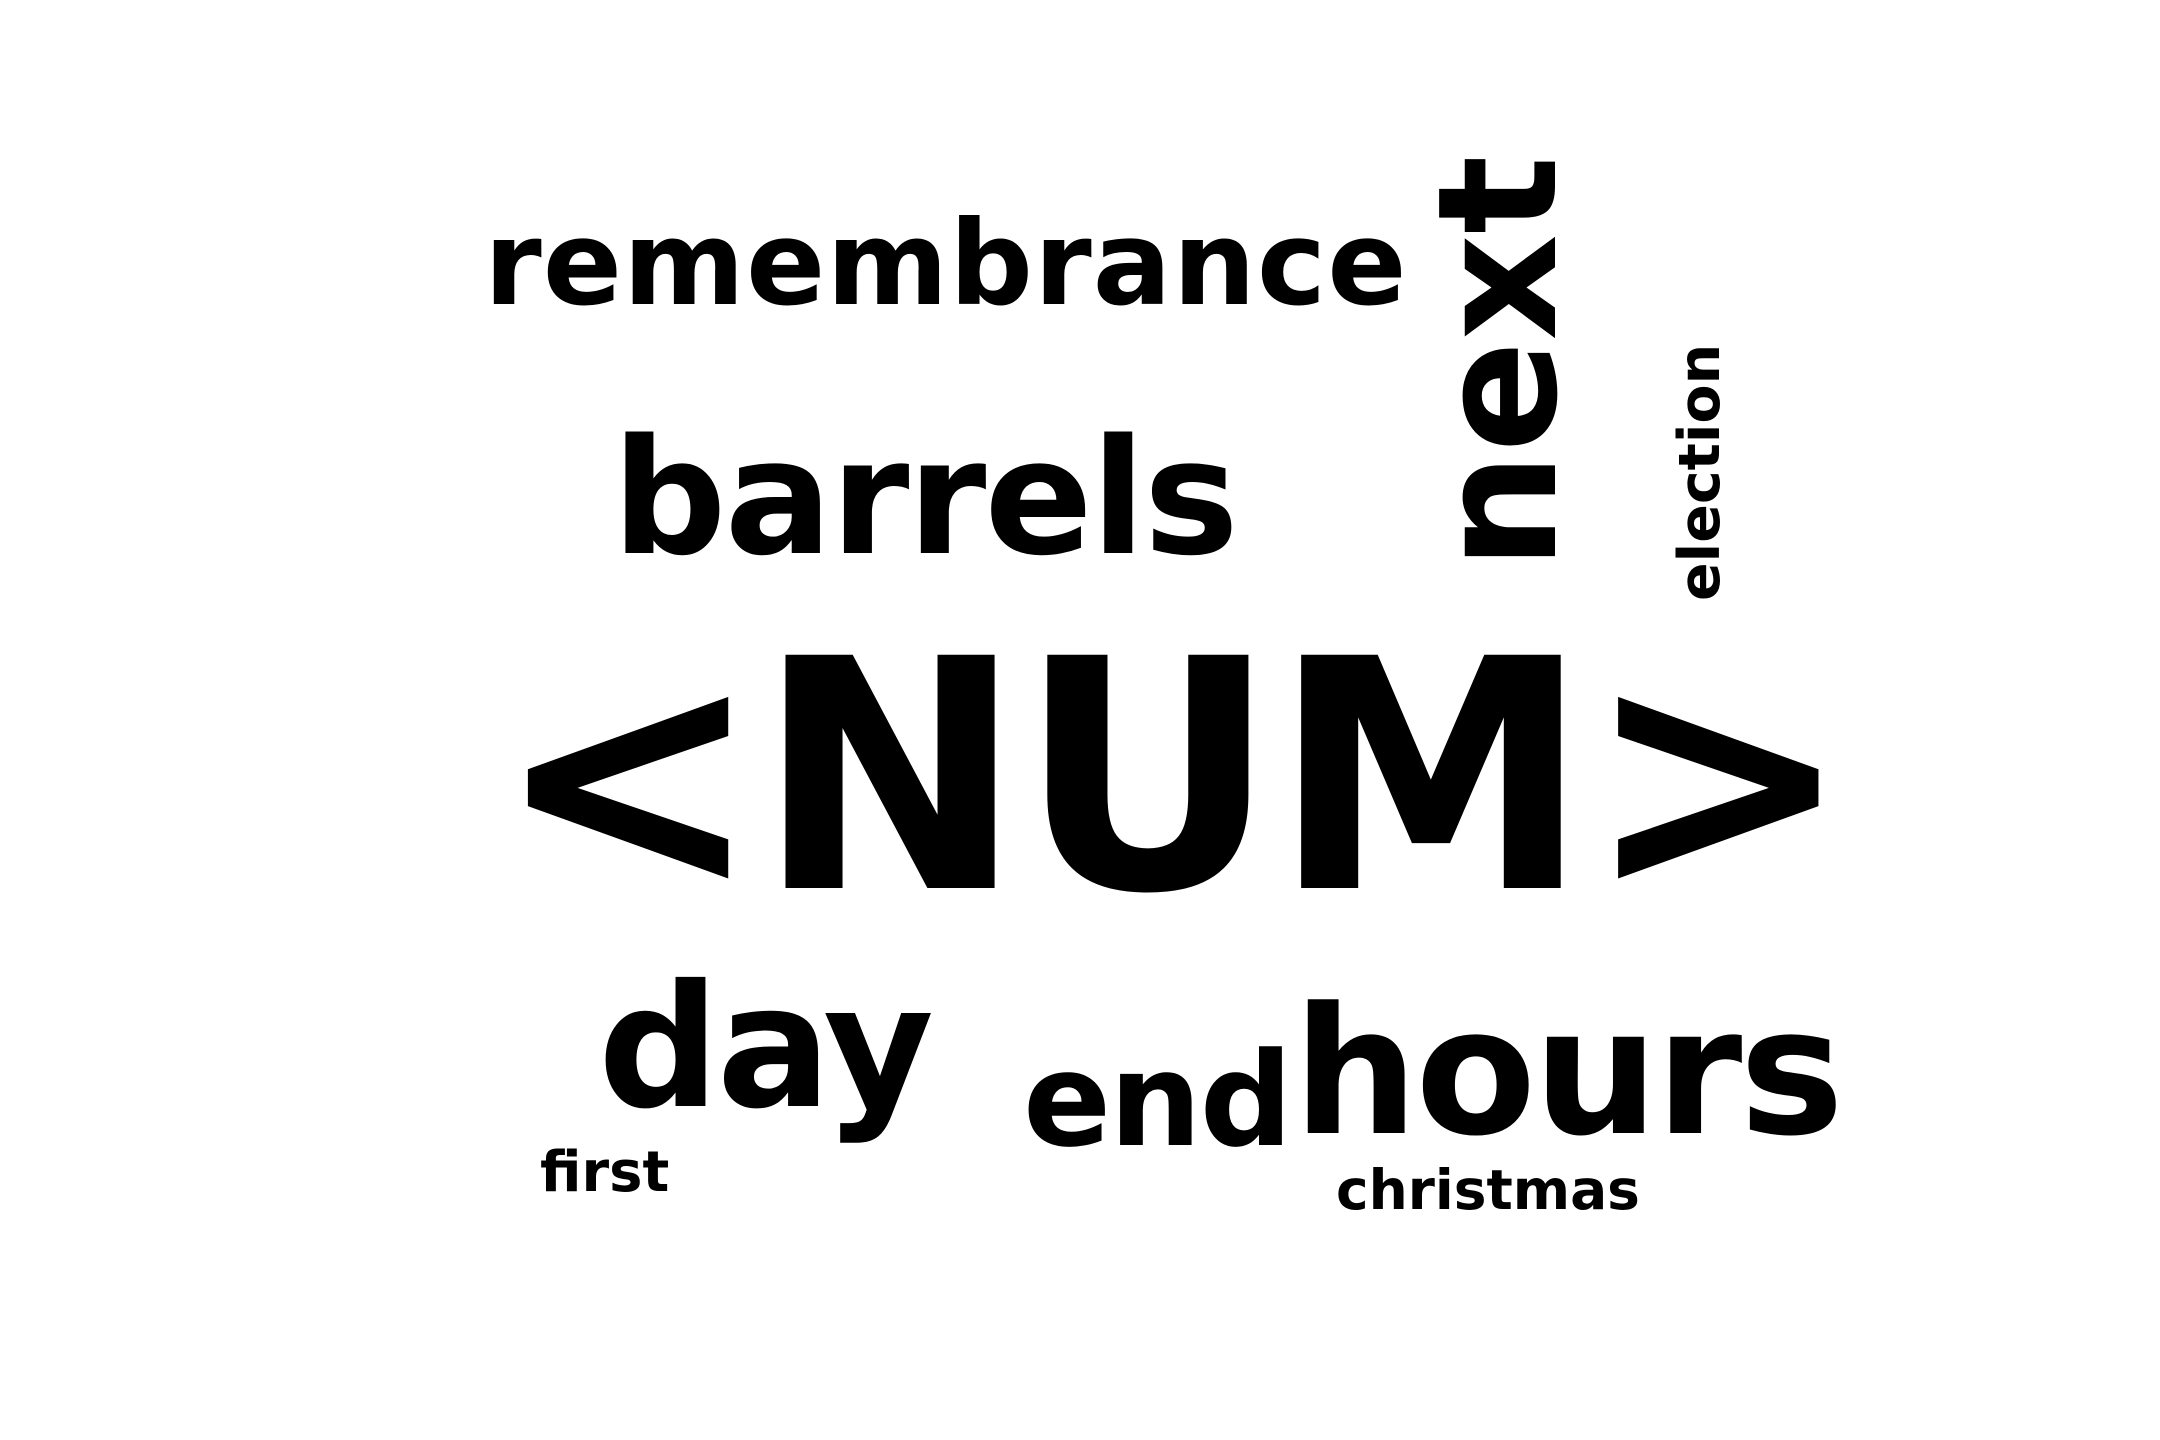 The height and width of the screenshot is (1440, 2160). Describe the element at coordinates (605, 1172) in the screenshot. I see `word-first: first` at that location.